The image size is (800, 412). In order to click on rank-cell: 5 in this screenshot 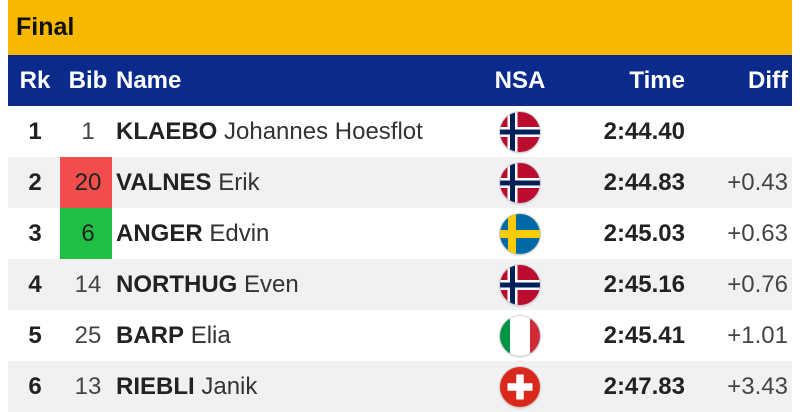, I will do `click(35, 335)`.